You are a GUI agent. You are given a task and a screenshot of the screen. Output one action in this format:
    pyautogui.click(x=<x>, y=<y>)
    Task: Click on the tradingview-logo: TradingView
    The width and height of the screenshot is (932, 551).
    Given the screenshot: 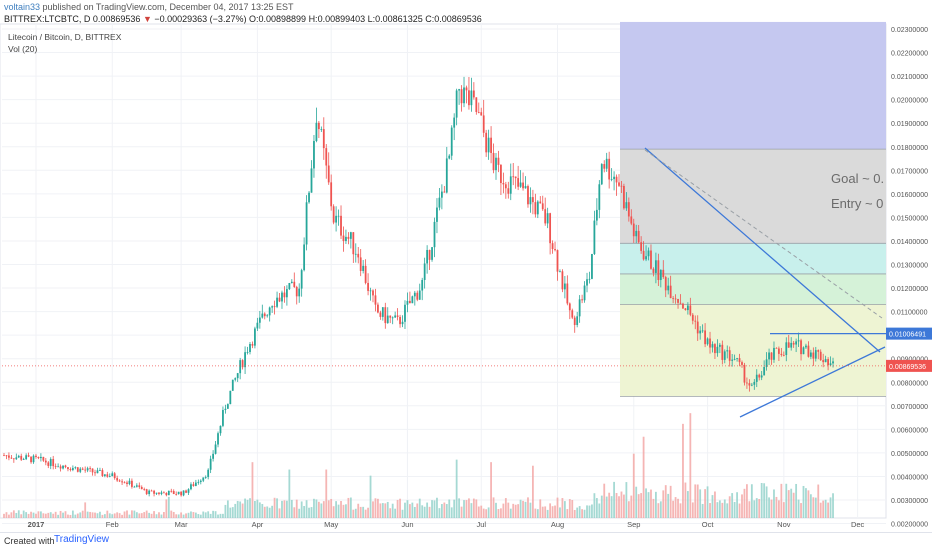 What is the action you would take?
    pyautogui.click(x=82, y=539)
    